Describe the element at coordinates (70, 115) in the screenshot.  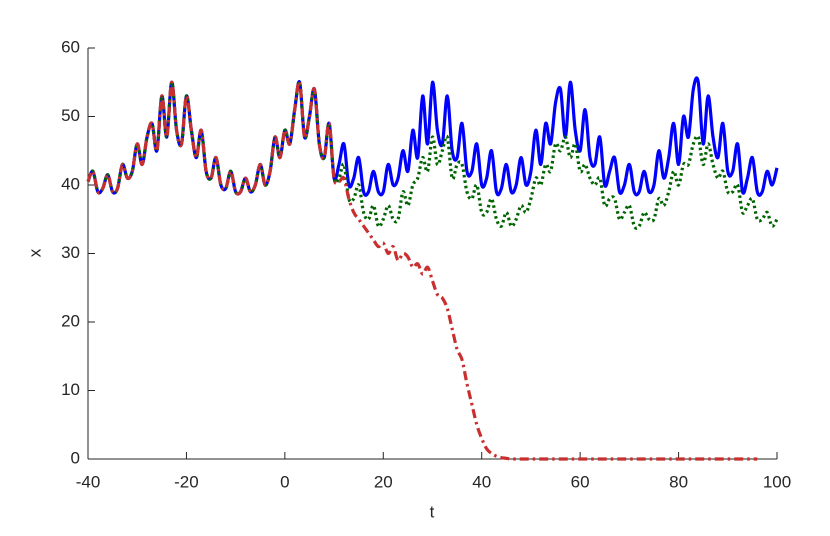
I see `y-tick-label: 50` at that location.